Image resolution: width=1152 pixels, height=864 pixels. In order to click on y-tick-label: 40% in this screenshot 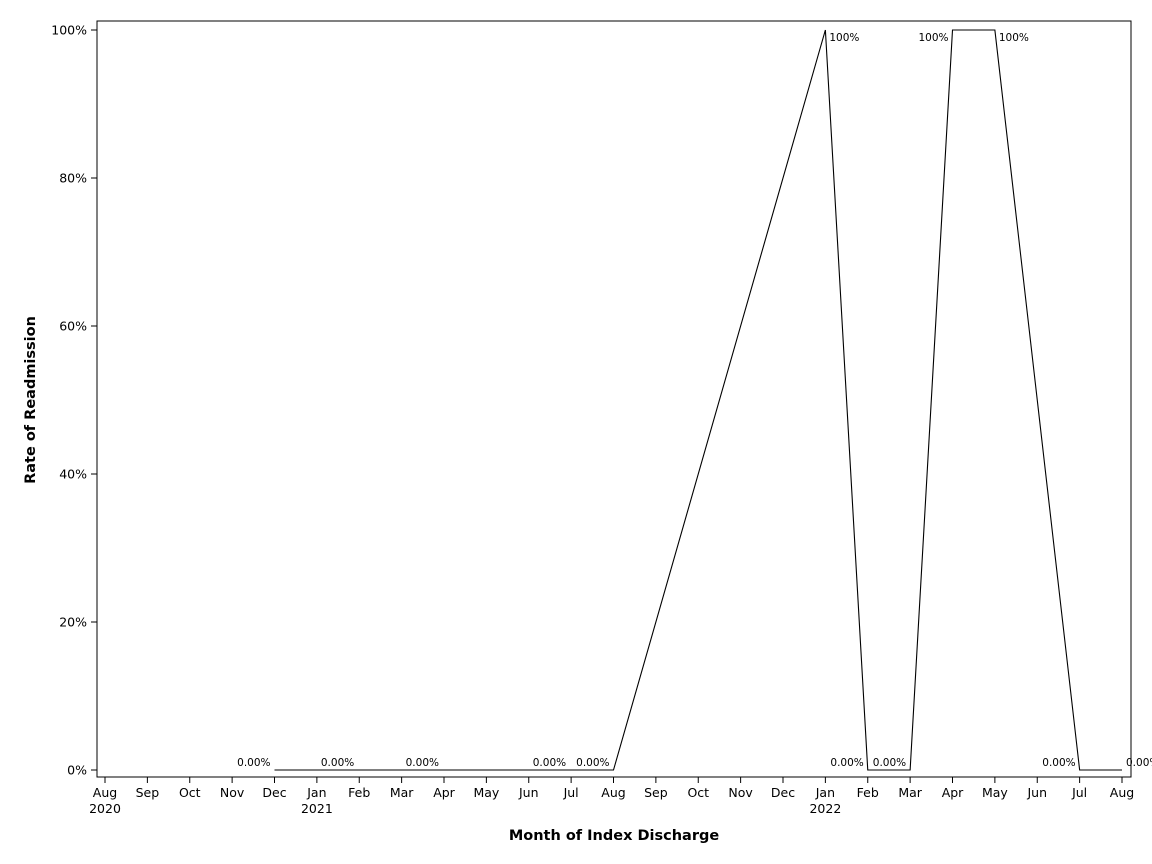, I will do `click(73, 474)`.